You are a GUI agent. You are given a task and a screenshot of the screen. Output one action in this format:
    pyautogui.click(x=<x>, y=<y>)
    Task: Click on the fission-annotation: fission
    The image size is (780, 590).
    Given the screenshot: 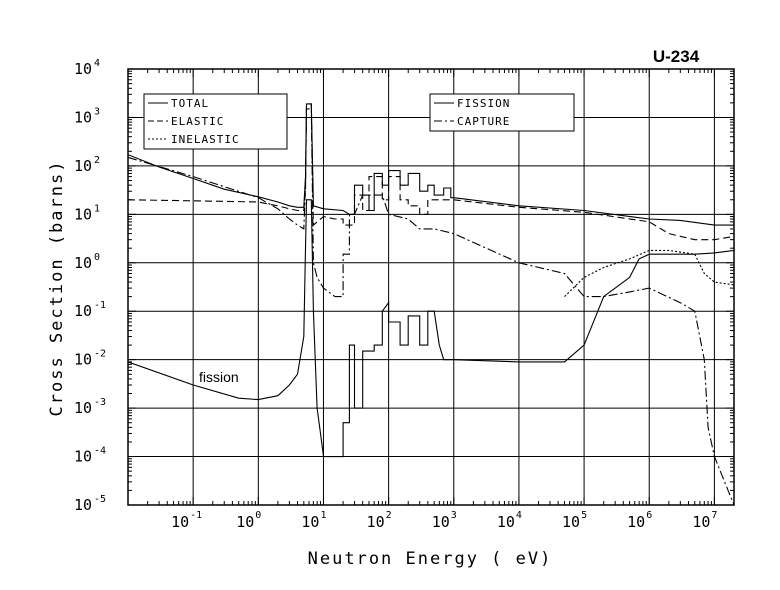 What is the action you would take?
    pyautogui.click(x=219, y=377)
    